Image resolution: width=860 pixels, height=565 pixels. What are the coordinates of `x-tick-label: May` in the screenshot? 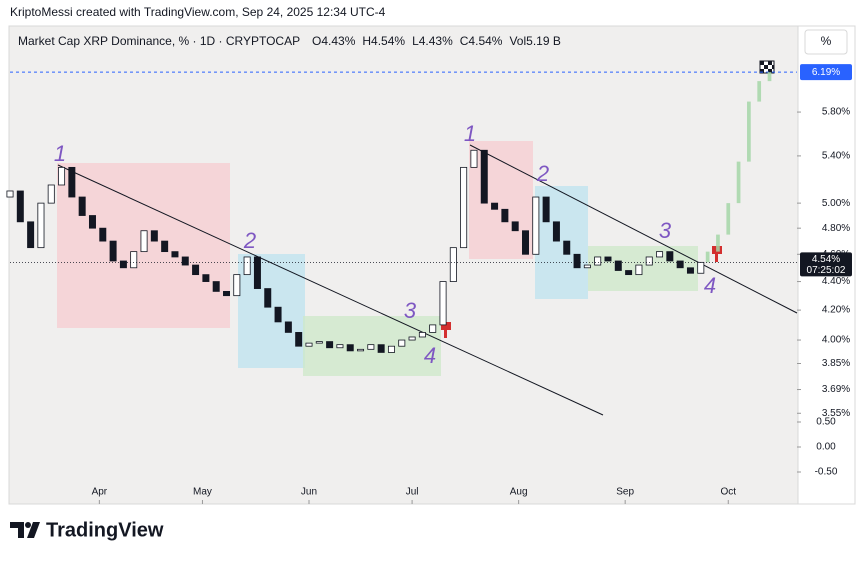 It's located at (202, 492).